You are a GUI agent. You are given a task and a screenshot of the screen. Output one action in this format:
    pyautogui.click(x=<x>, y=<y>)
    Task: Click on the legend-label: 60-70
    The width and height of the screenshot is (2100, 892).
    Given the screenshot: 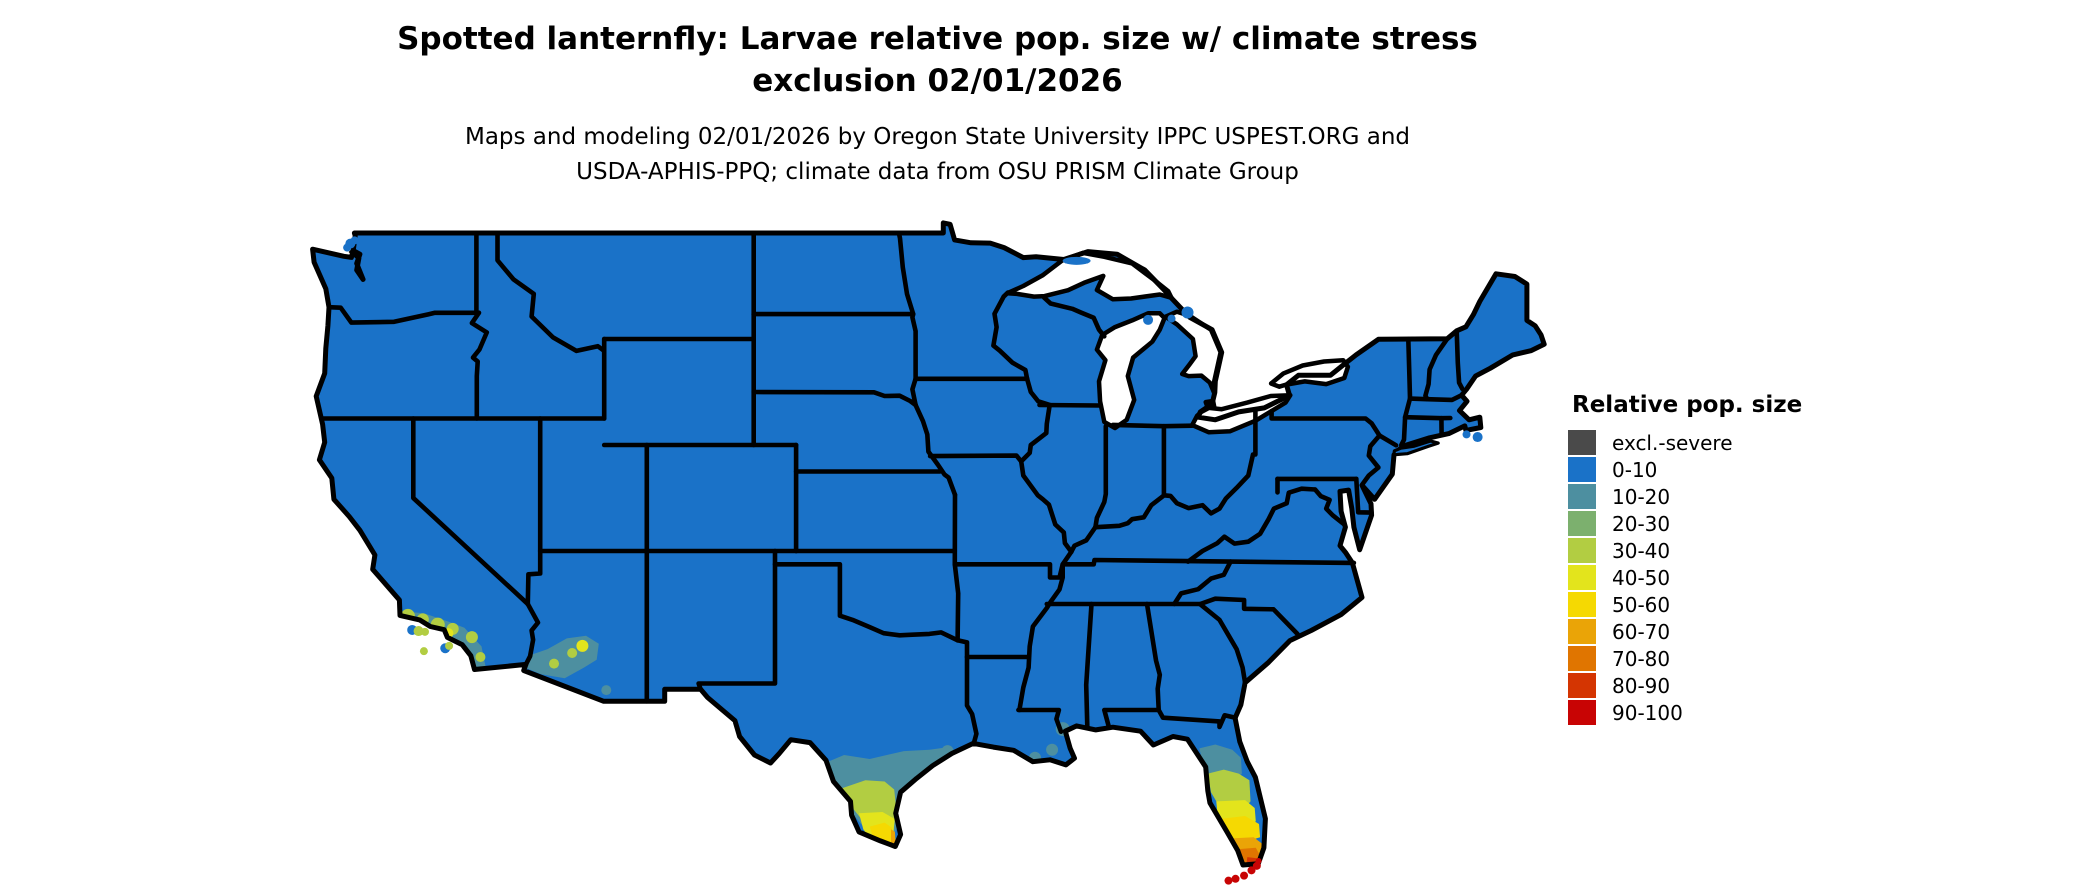 What is the action you would take?
    pyautogui.click(x=1641, y=631)
    